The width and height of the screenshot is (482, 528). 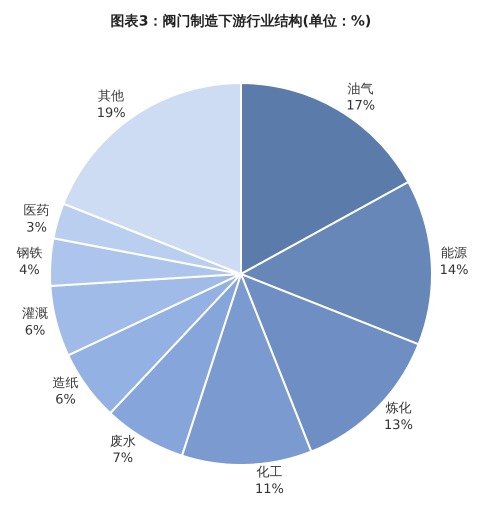 What do you see at coordinates (398, 408) in the screenshot?
I see `slice-label: 炼化` at bounding box center [398, 408].